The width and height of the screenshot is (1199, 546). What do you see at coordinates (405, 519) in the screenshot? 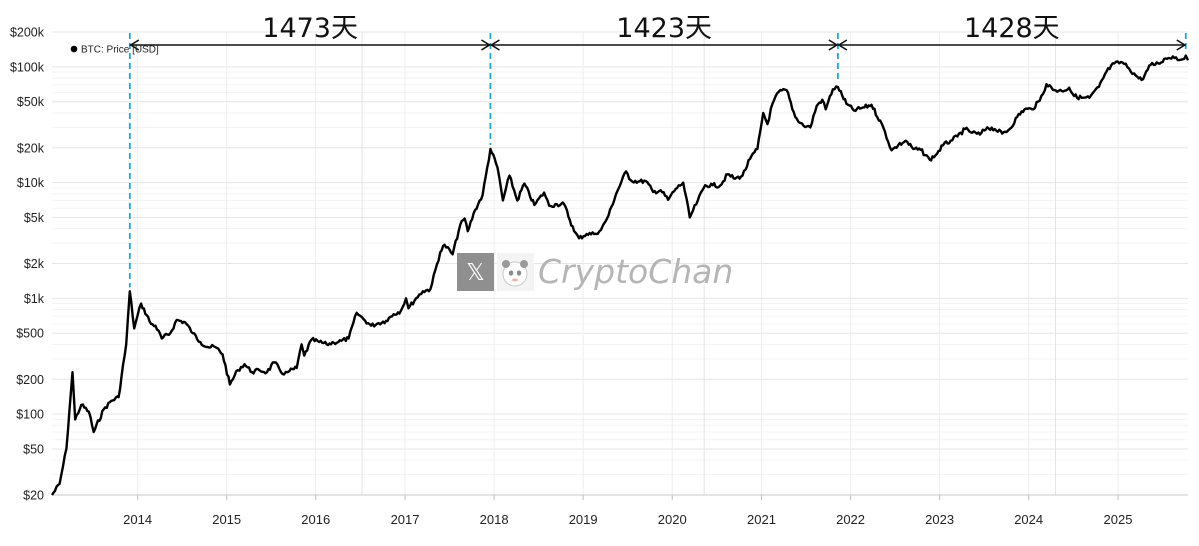
I see `x-tick-label: 2017` at bounding box center [405, 519].